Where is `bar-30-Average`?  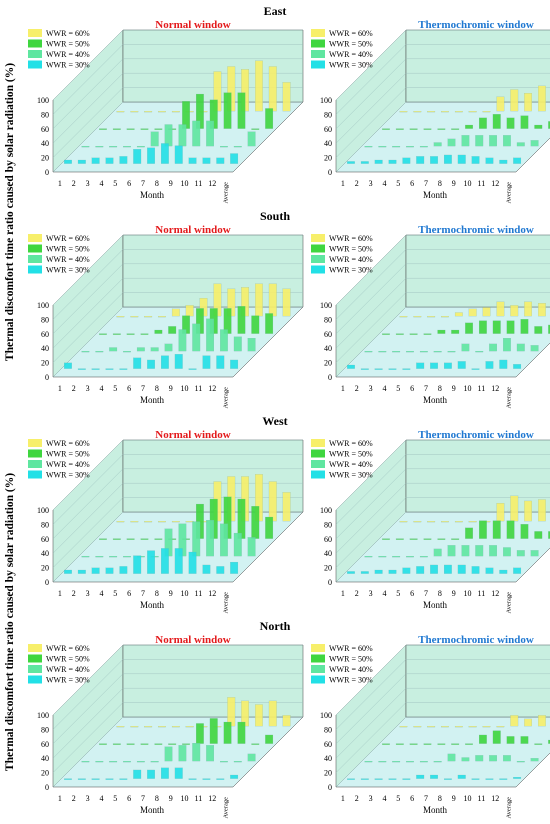
bar-30-Average is located at coordinates (234, 776).